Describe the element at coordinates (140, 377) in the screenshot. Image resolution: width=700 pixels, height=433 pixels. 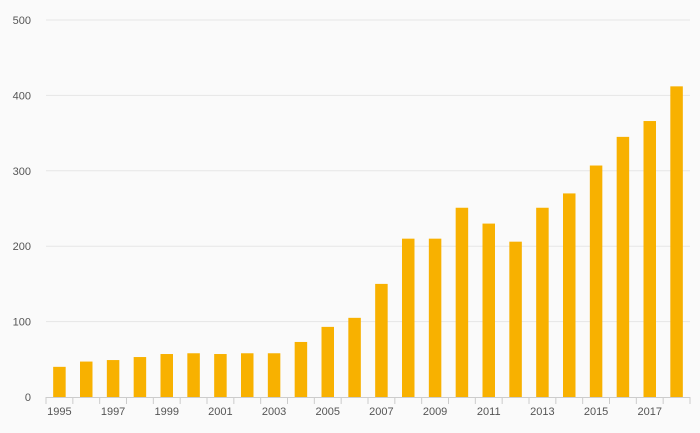
I see `bar-1998` at that location.